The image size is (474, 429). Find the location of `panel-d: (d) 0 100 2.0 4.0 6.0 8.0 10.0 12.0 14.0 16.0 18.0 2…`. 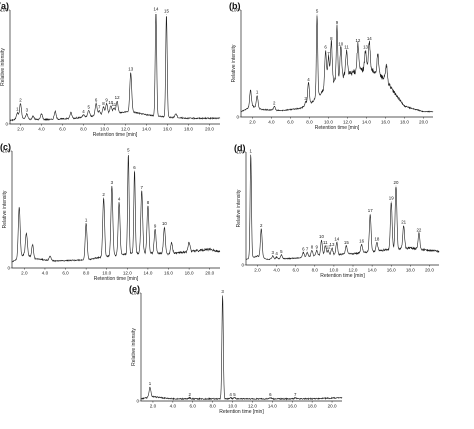

panel-d: (d) 0 100 2.0 4.0 6.0 8.0 10.0 12.0 14.0 16.0 18.0 2… is located at coordinates (337, 211).